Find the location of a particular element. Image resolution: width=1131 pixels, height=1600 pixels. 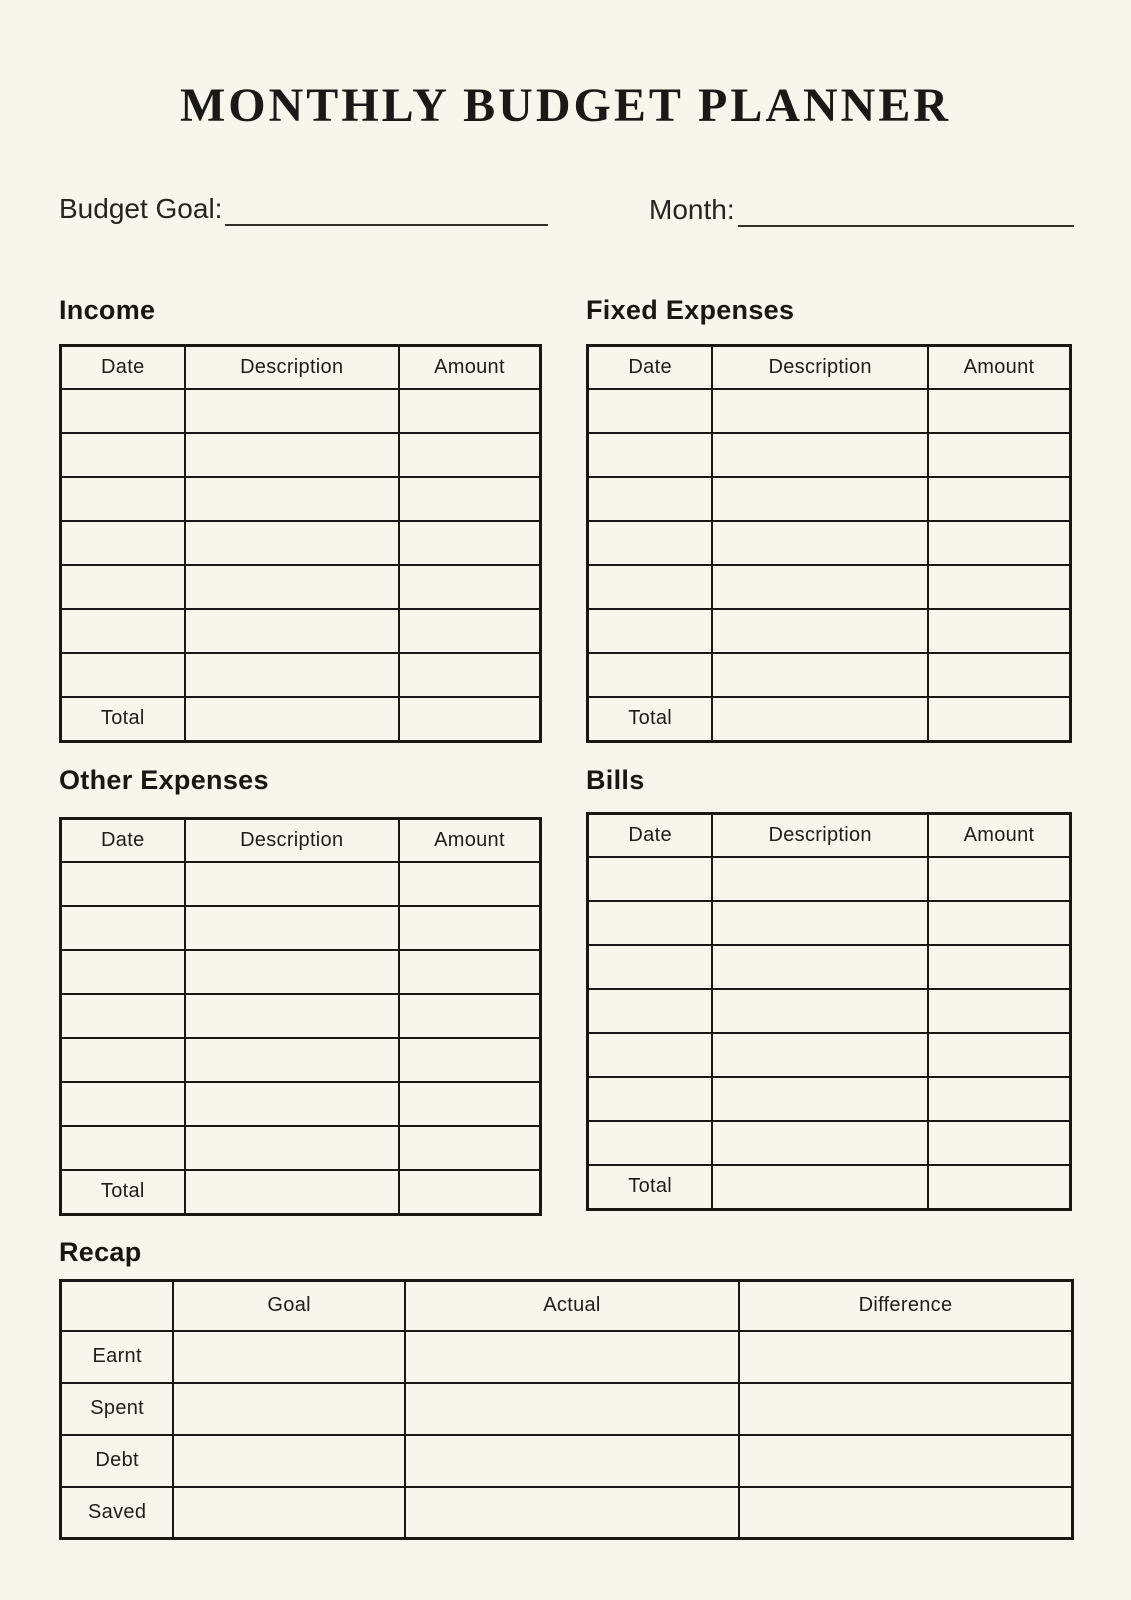

month-input-line is located at coordinates (905, 211).